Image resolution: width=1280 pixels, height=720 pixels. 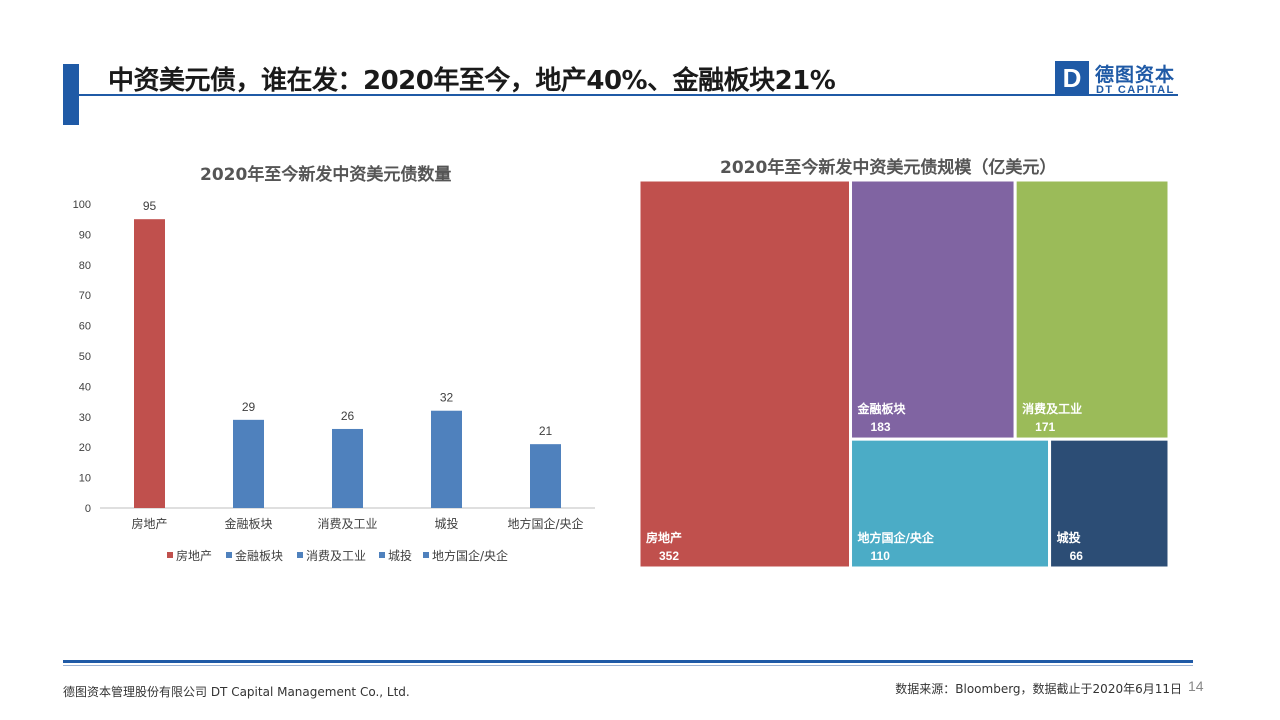 I want to click on y-tick-label: 90, so click(x=85, y=235).